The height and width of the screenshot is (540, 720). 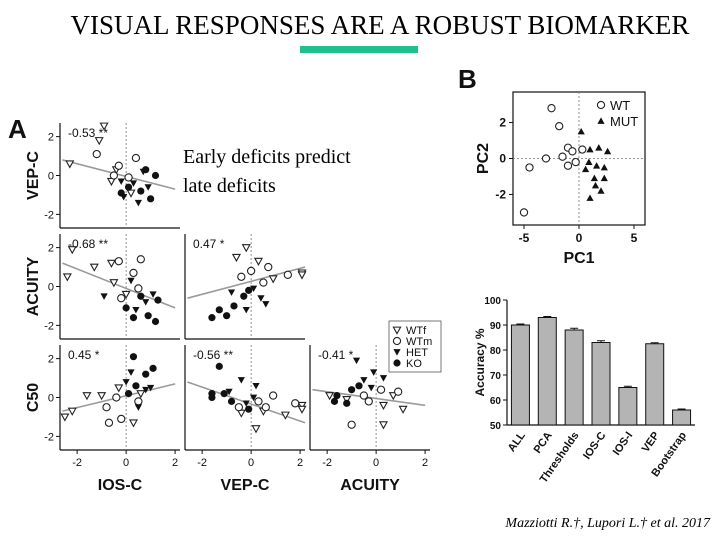 I want to click on y-tick-label: 80, so click(x=496, y=351).